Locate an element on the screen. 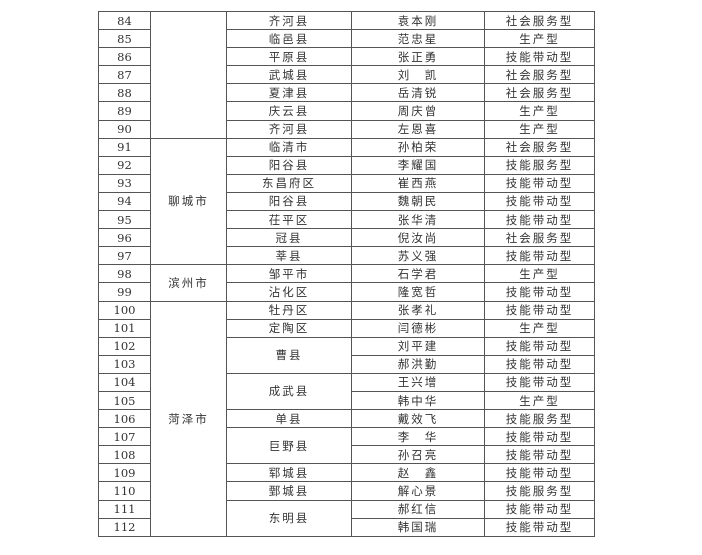 The image size is (702, 555). row-number: 110 is located at coordinates (124, 491).